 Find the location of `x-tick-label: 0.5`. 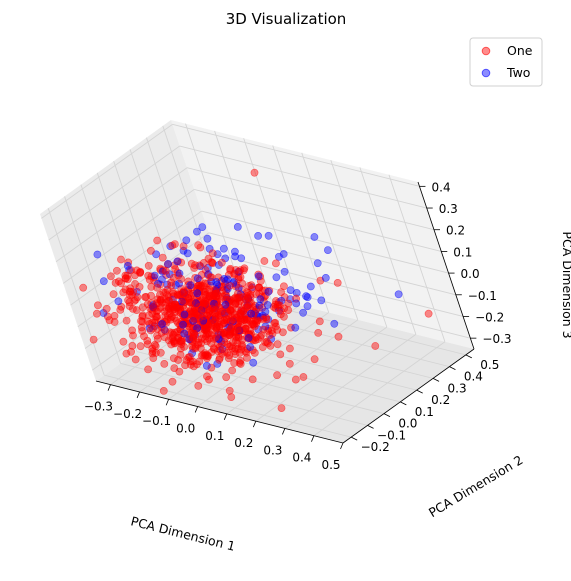

x-tick-label: 0.5 is located at coordinates (330, 465).